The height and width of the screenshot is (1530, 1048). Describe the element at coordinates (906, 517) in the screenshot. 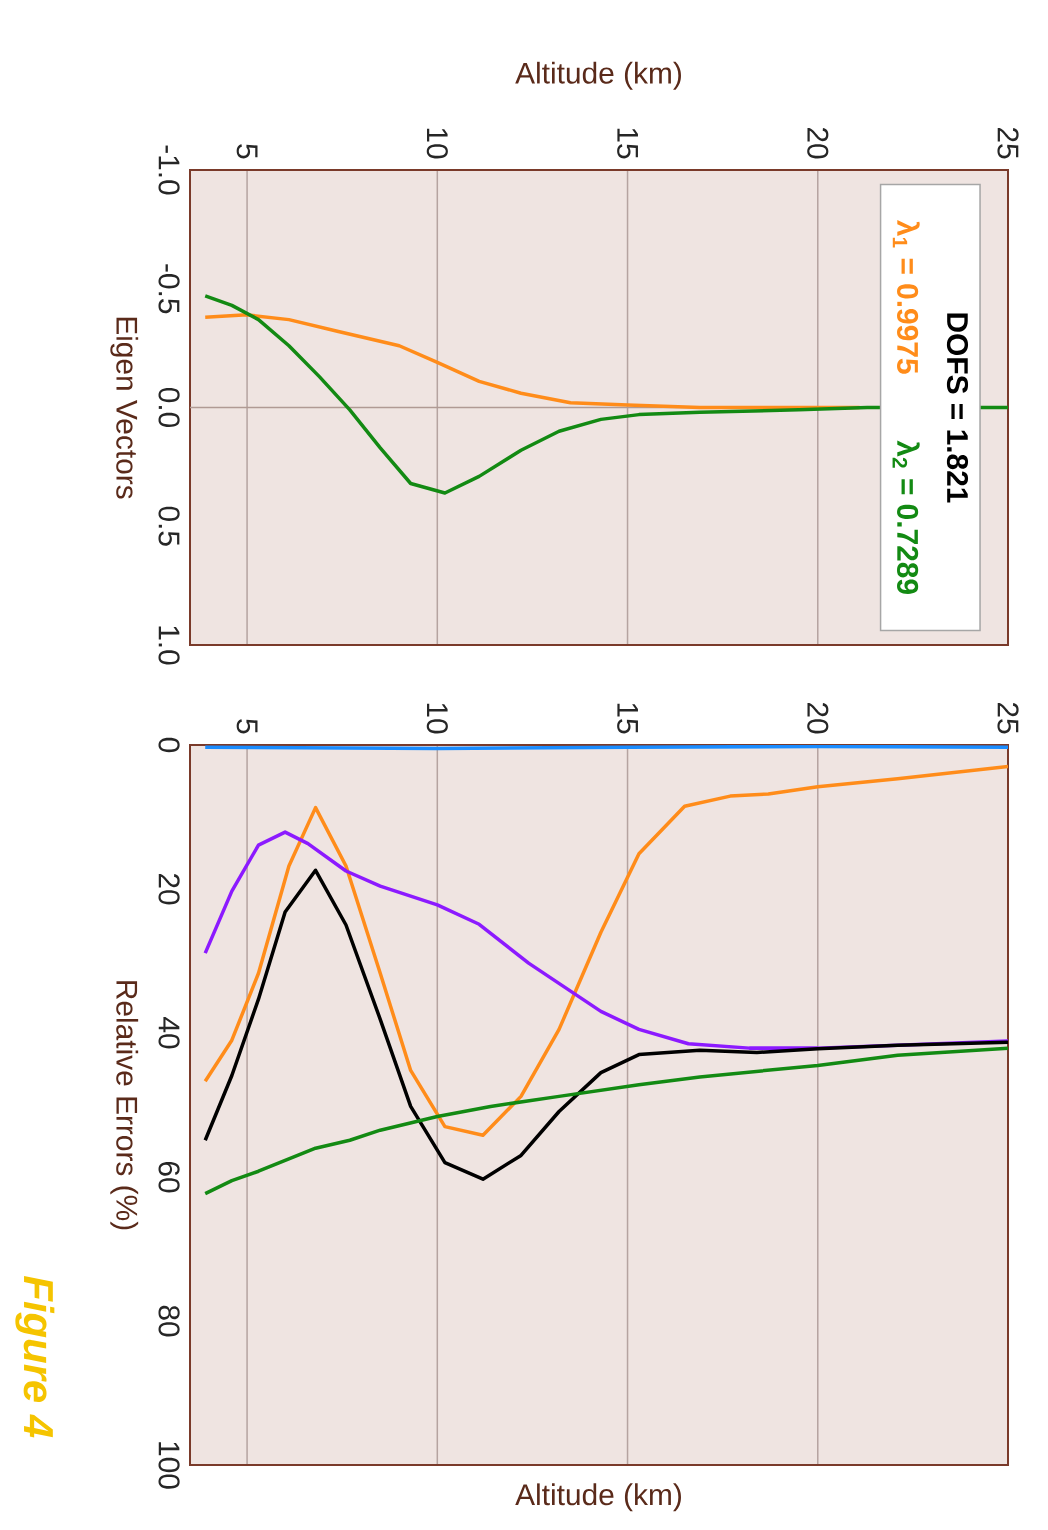

I see `text: λ$_{2}$ = 0.7289` at that location.